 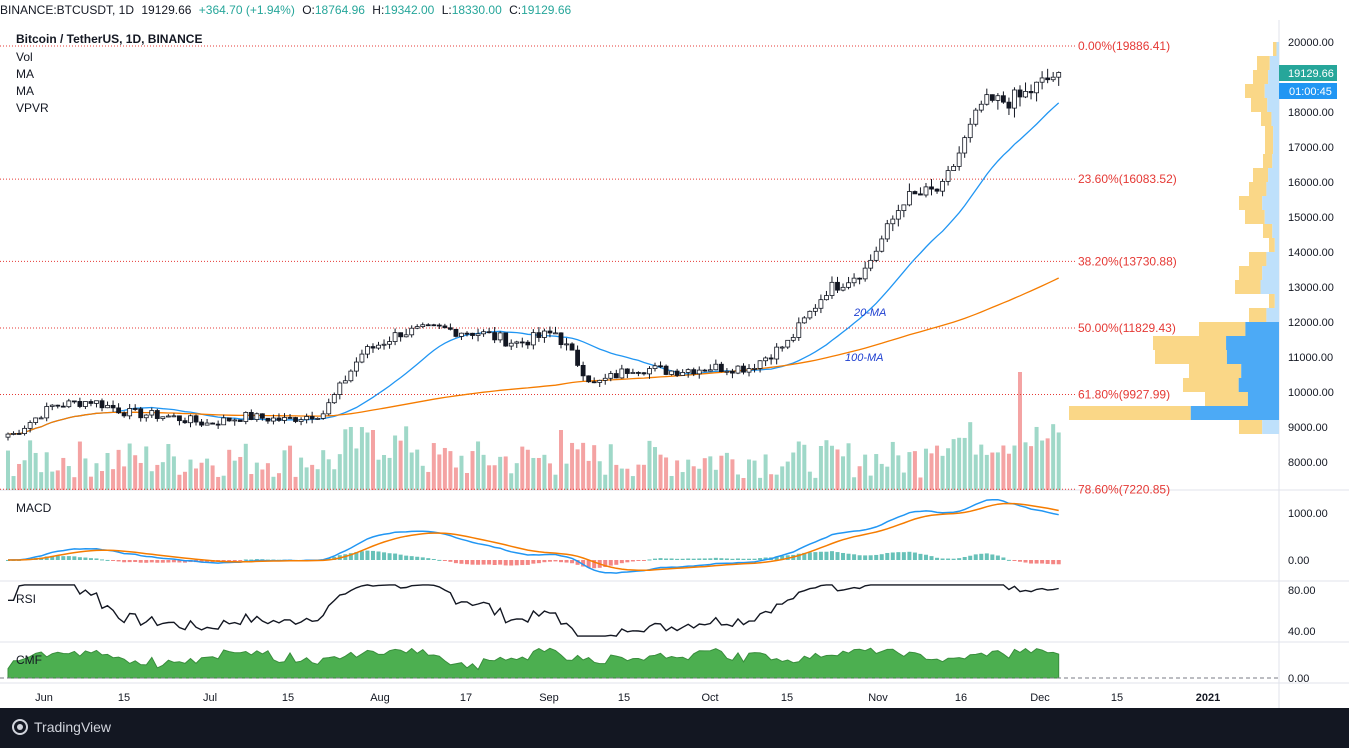 What do you see at coordinates (546, 10) in the screenshot?
I see `close-value: 19129.66` at bounding box center [546, 10].